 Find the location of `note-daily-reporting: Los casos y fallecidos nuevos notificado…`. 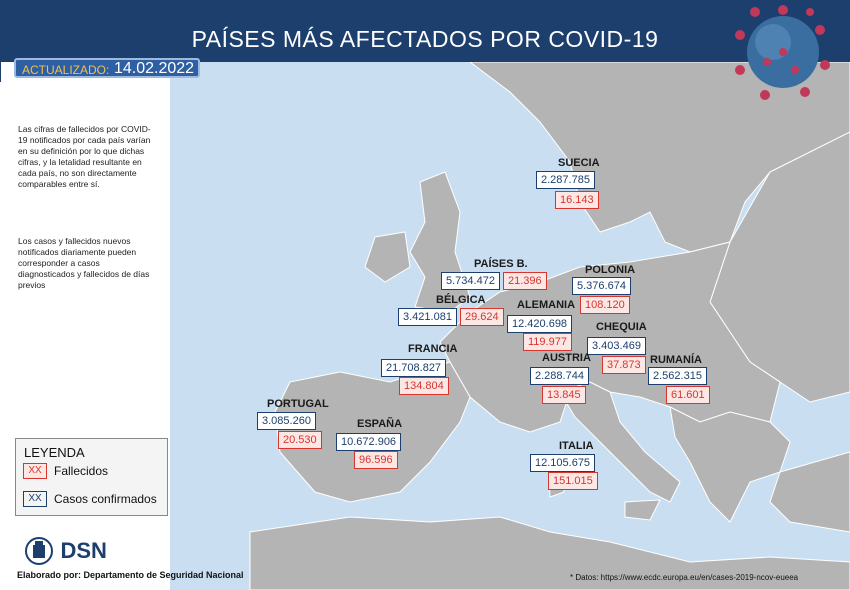

note-daily-reporting: Los casos y fallecidos nuevos notificado… is located at coordinates (84, 263).